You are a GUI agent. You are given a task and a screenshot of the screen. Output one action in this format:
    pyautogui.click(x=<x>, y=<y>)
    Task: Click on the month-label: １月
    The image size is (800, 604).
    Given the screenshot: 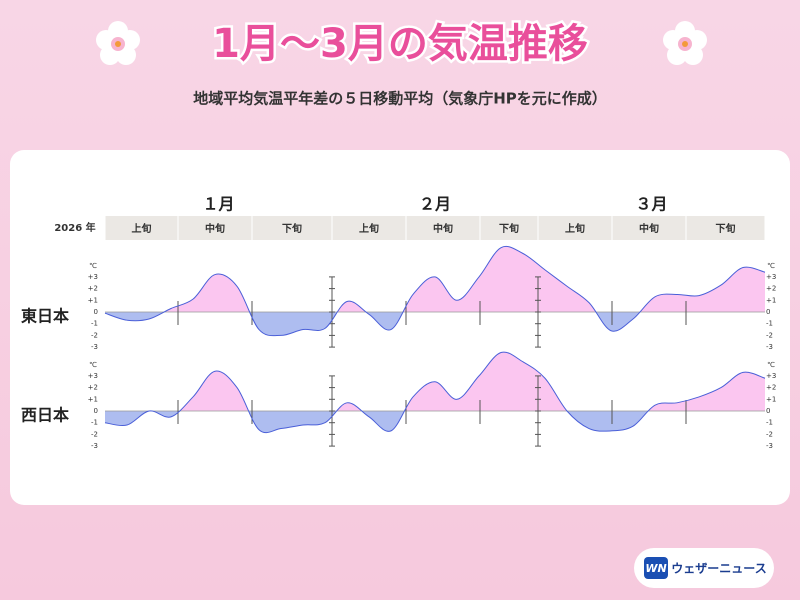 What is the action you would take?
    pyautogui.click(x=218, y=204)
    